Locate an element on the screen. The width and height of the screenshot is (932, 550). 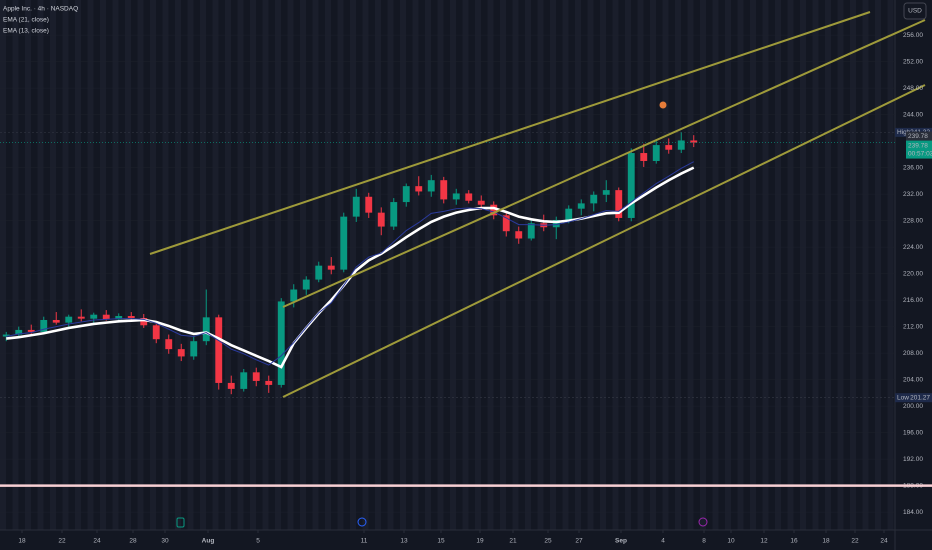
x-tick-label: 30 is located at coordinates (165, 541).